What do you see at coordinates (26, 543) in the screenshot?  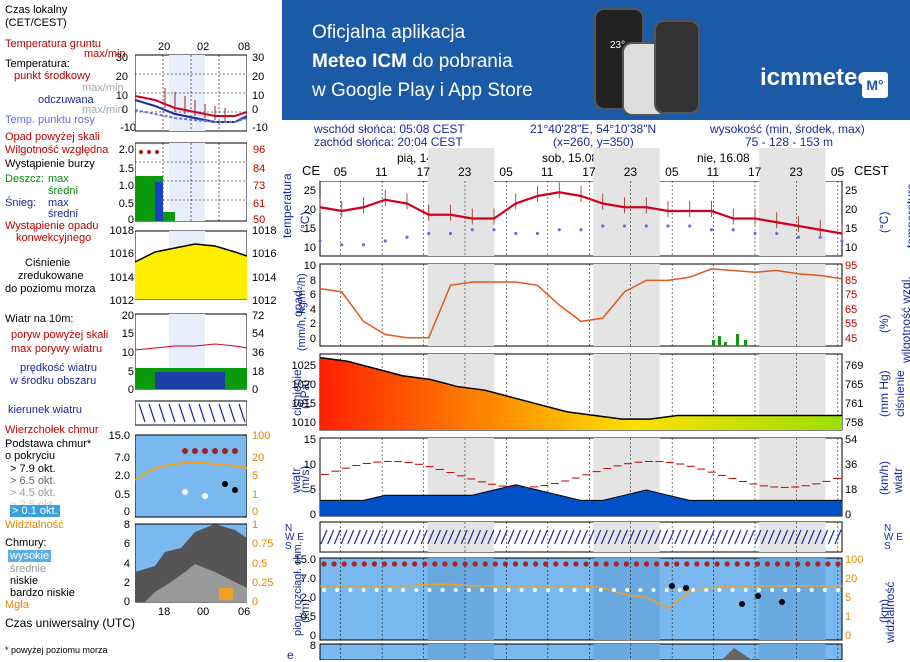 I see `legend-clouds: Chmury:` at bounding box center [26, 543].